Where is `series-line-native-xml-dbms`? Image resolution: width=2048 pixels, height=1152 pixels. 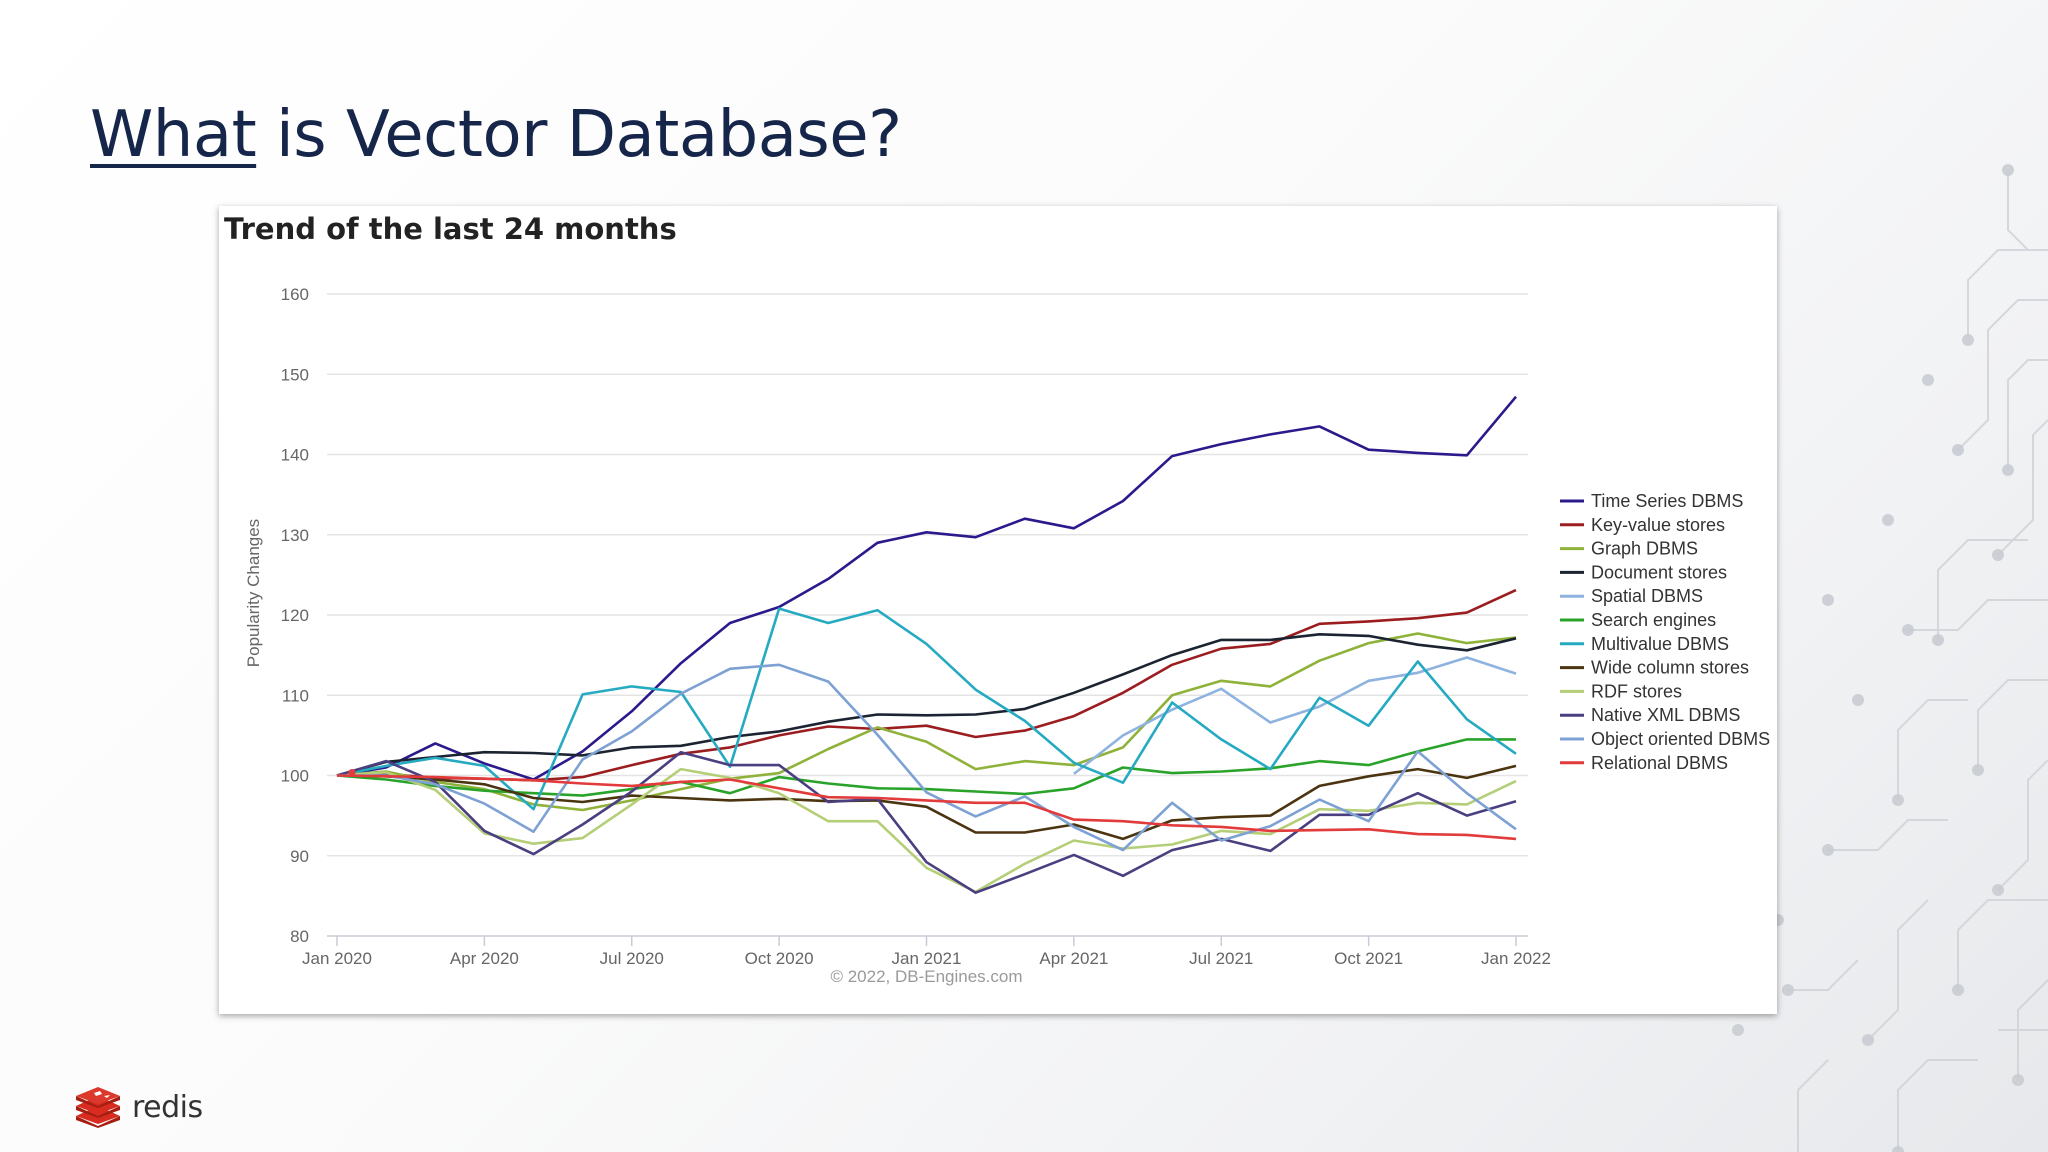 series-line-native-xml-dbms is located at coordinates (926, 822).